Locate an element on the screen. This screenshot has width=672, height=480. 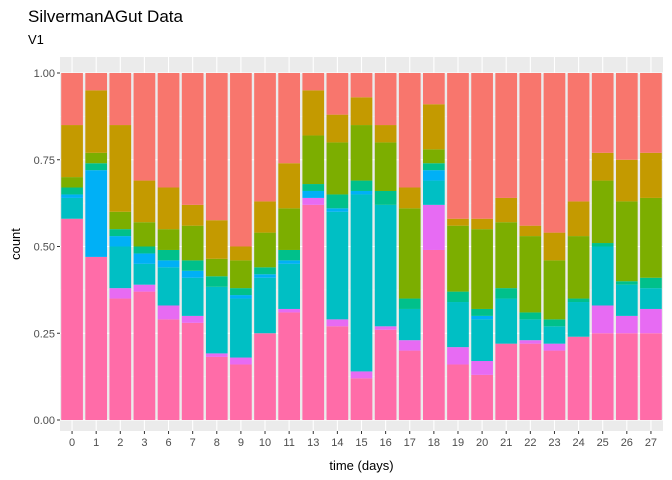
x-tick-label: 18 is located at coordinates (434, 443).